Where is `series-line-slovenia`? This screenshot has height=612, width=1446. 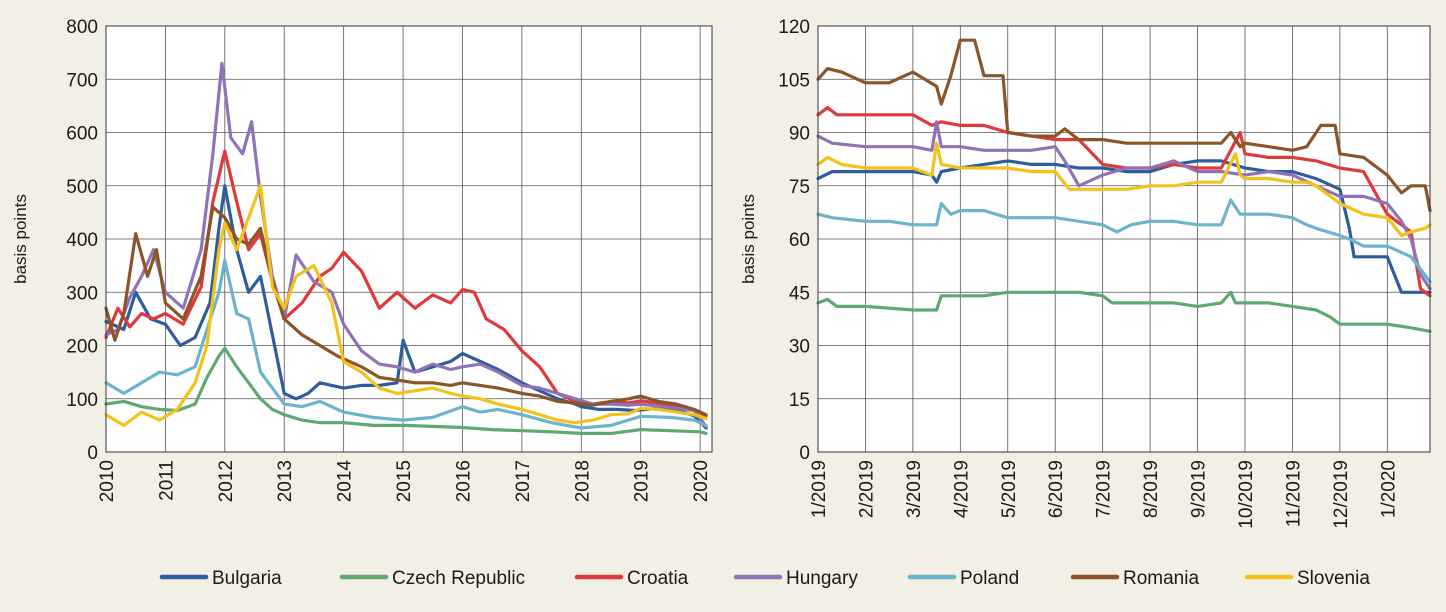 series-line-slovenia is located at coordinates (1124, 189).